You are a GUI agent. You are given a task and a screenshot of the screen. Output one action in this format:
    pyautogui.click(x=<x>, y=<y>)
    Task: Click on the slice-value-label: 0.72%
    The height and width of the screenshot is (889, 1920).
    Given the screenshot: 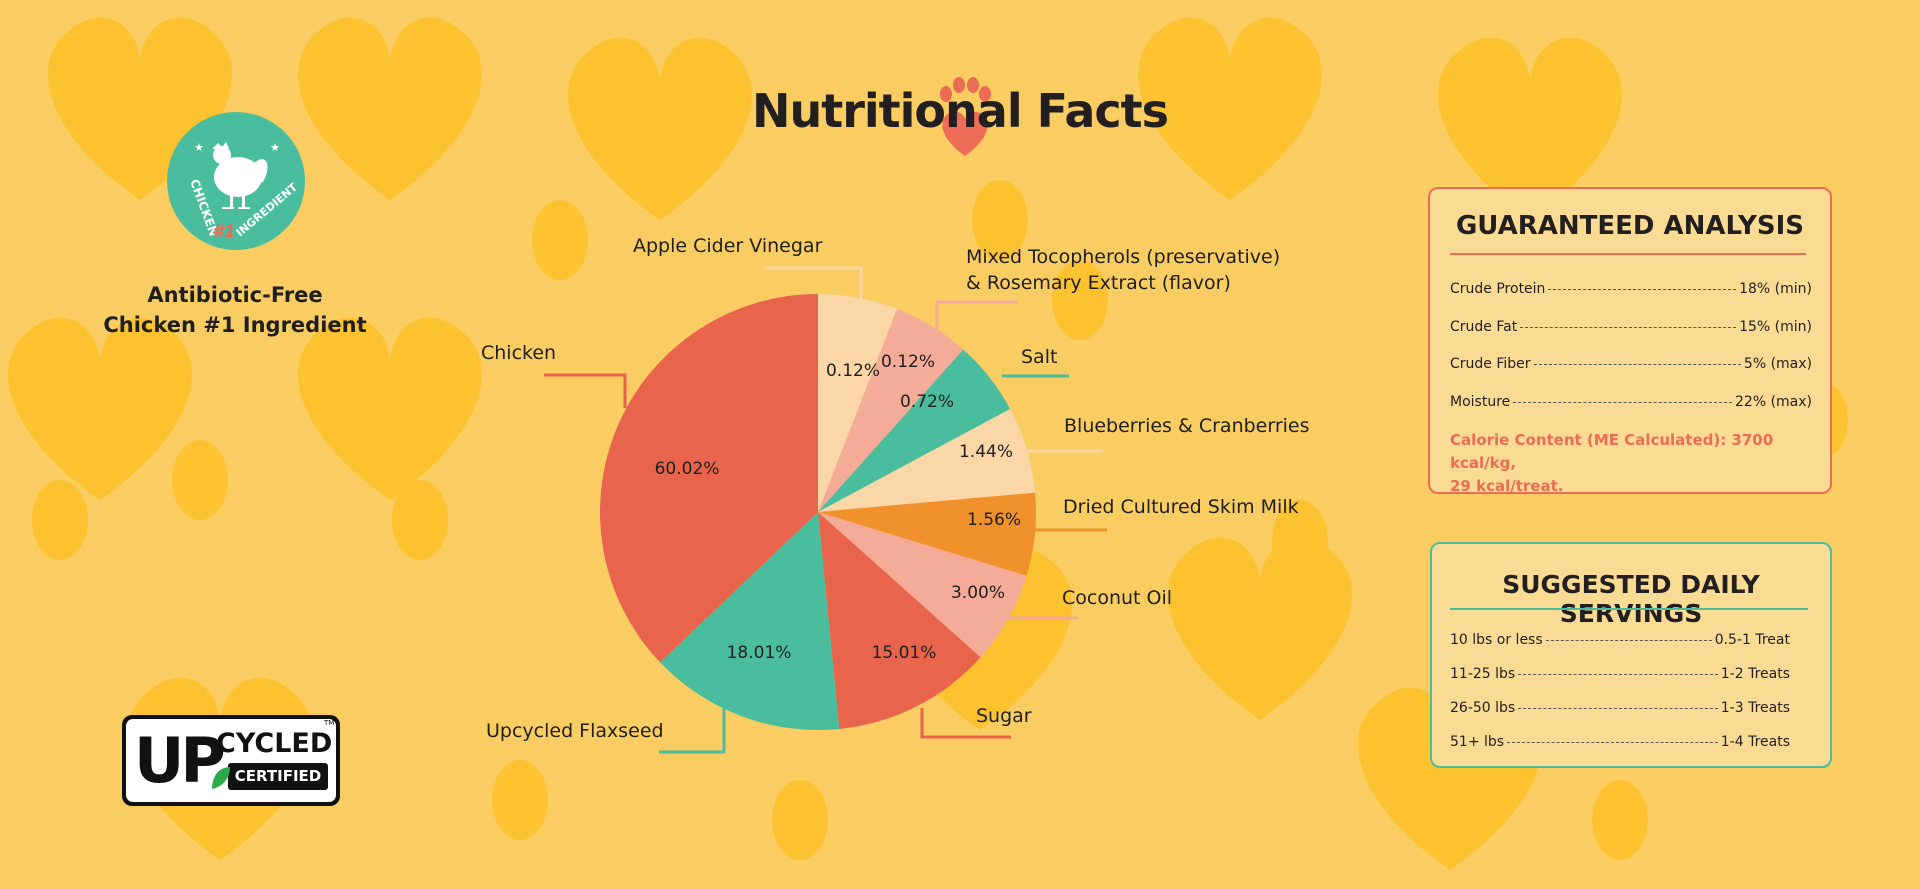 What is the action you would take?
    pyautogui.click(x=927, y=402)
    